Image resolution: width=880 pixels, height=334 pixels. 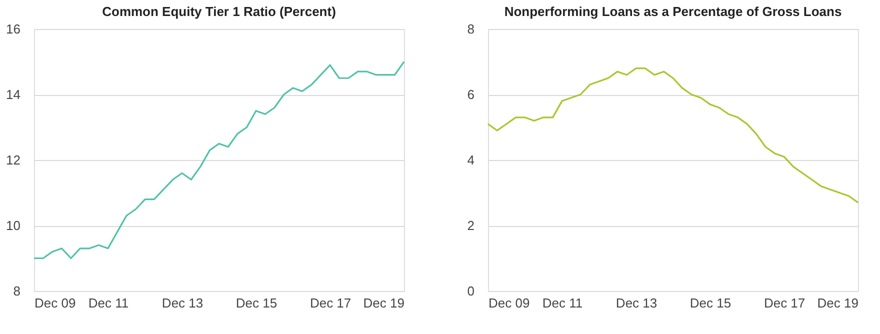 I want to click on y-tick-label: 10, so click(x=13, y=225).